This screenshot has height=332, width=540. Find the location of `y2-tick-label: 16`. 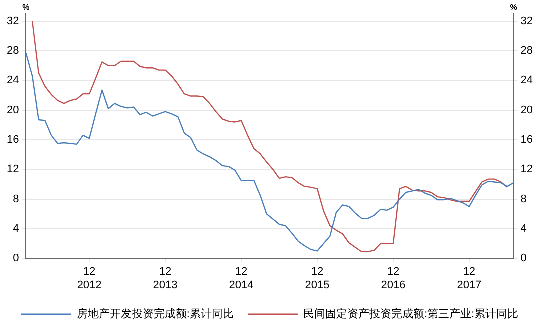

y2-tick-label: 16 is located at coordinates (527, 140).